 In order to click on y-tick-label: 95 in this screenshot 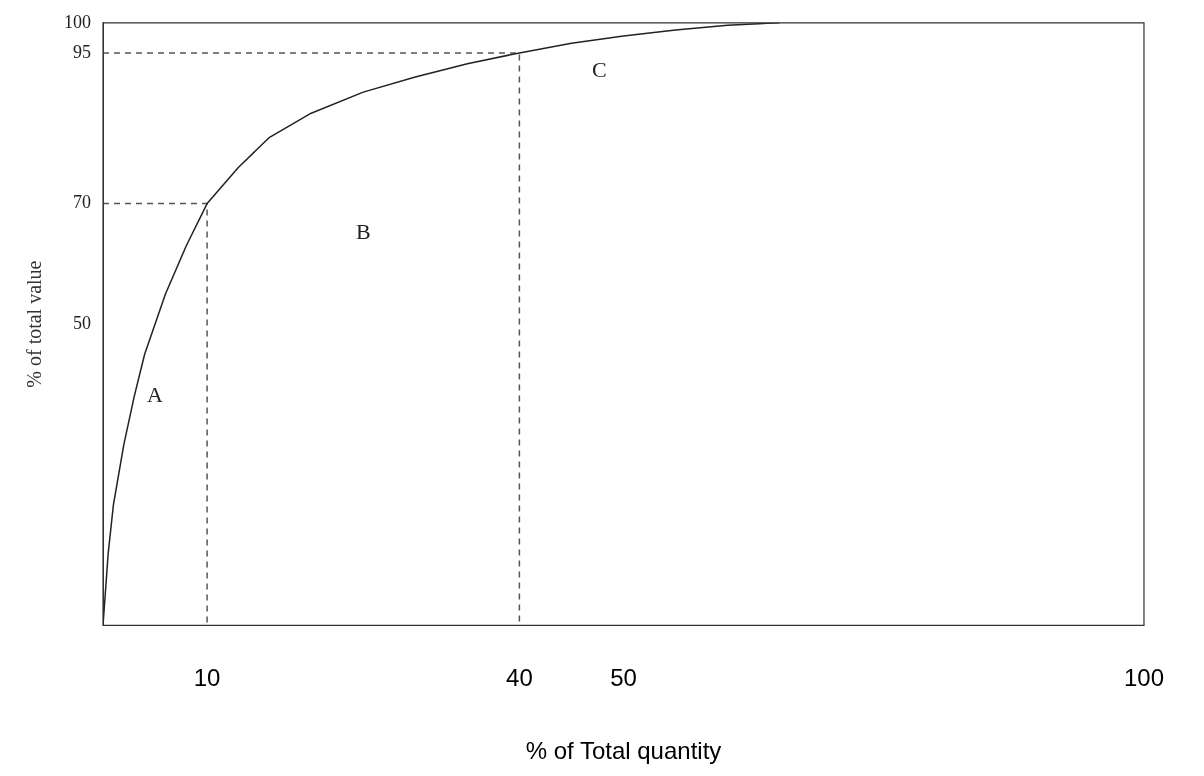, I will do `click(82, 51)`.